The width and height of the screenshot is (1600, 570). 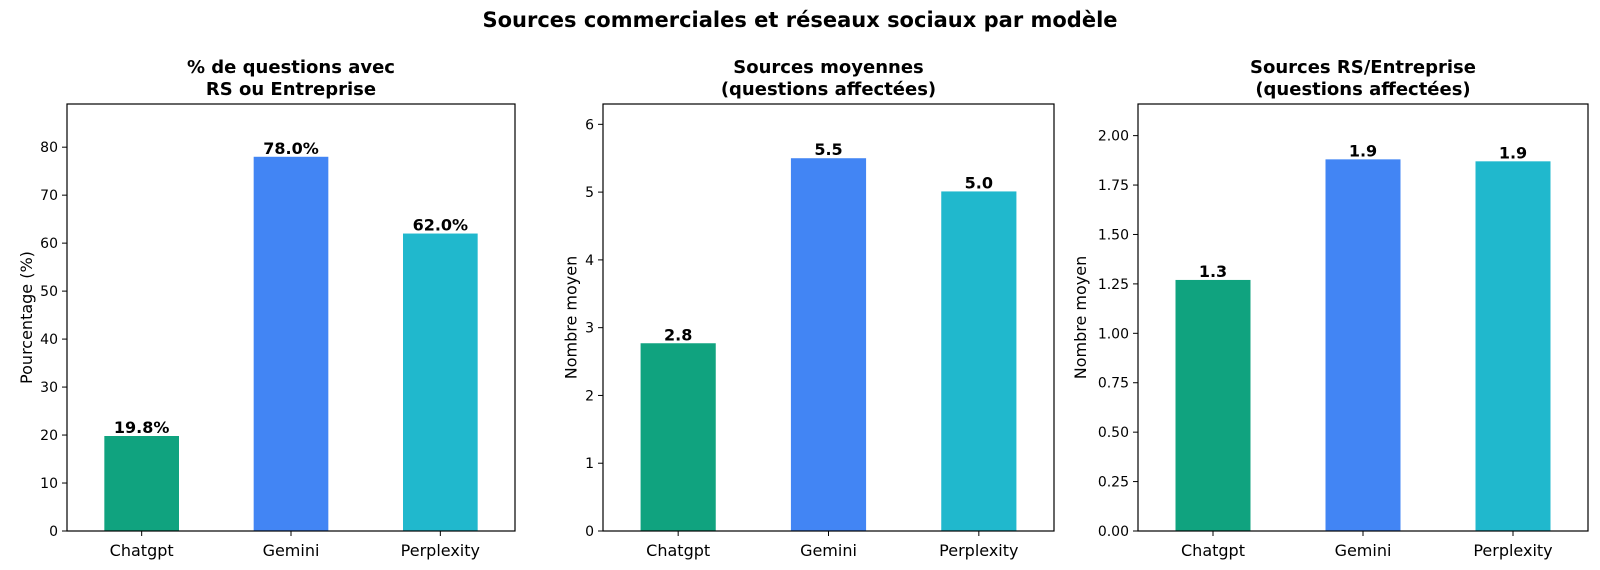 What do you see at coordinates (1113, 384) in the screenshot?
I see `y-tick-label: 0.75` at bounding box center [1113, 384].